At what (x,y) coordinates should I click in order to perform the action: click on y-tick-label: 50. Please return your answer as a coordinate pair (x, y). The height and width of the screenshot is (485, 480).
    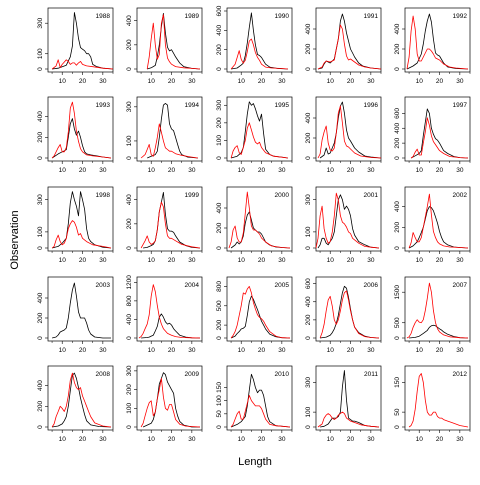
    Looking at the image, I should click on (219, 414).